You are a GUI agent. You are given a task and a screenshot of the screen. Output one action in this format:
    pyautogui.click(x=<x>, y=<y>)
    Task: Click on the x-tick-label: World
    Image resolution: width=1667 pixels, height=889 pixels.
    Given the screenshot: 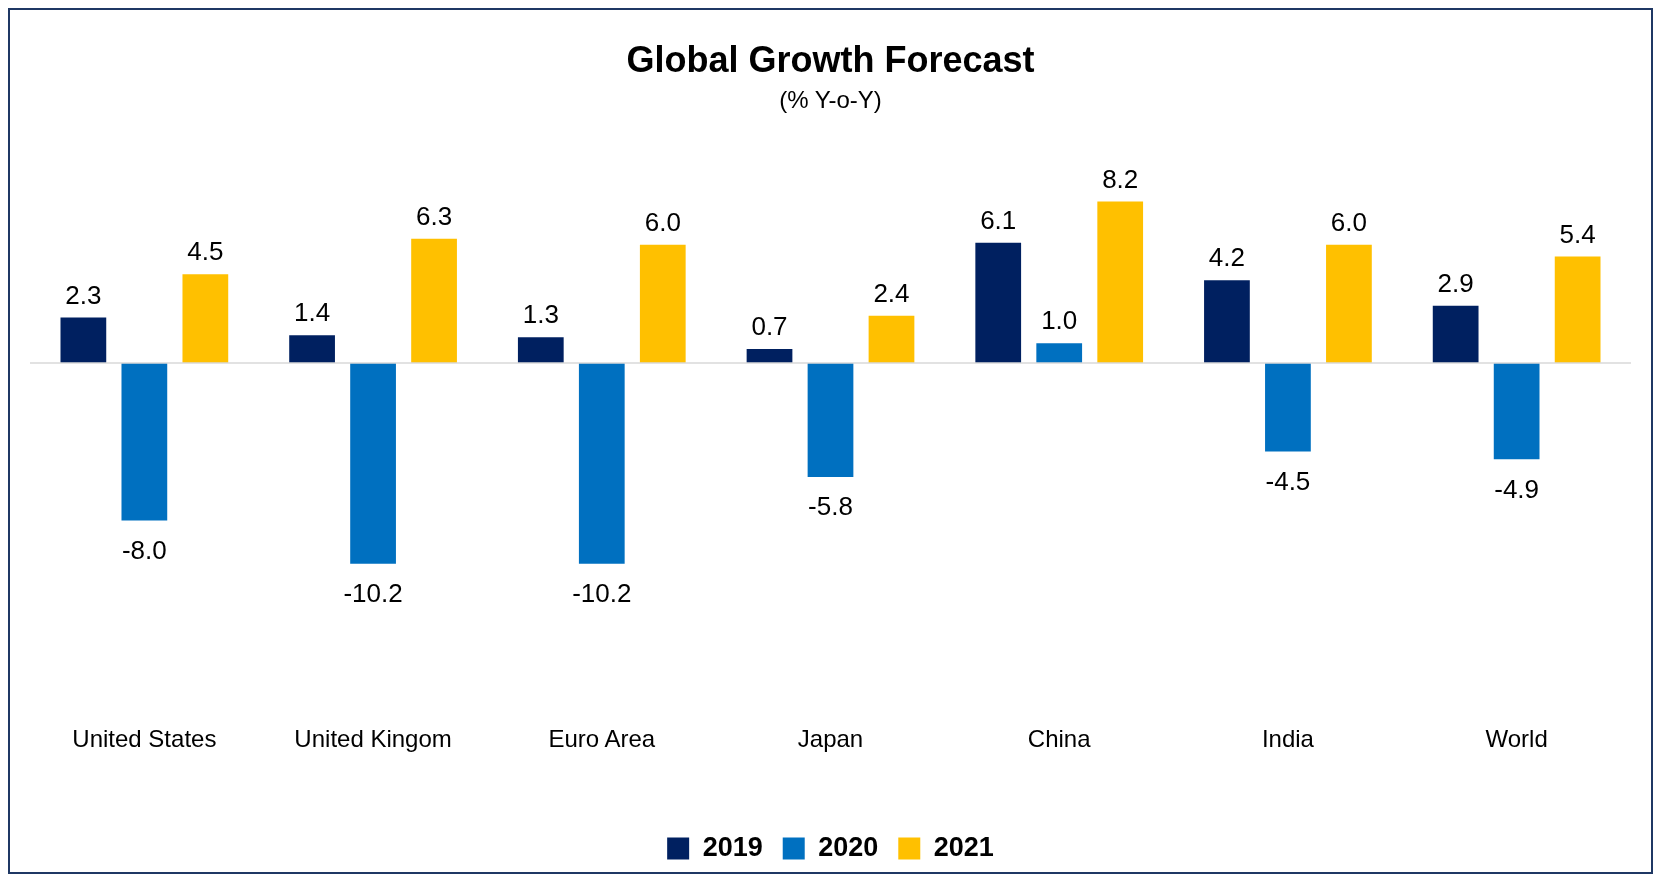 What is the action you would take?
    pyautogui.click(x=1516, y=739)
    